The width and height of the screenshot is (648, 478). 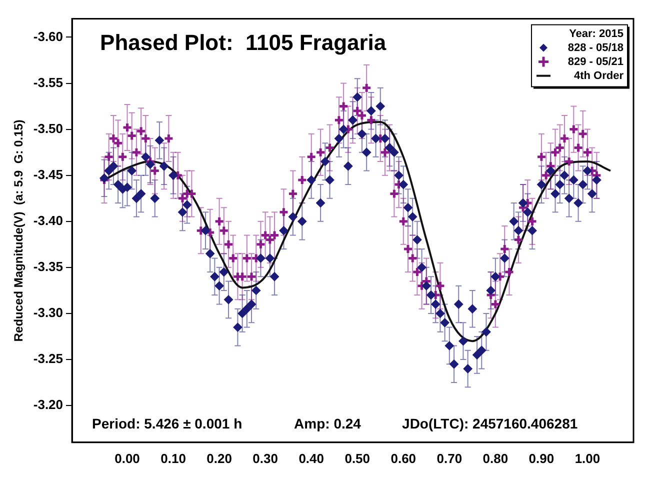 I want to click on y-tick-label: -3.30, so click(x=48, y=312).